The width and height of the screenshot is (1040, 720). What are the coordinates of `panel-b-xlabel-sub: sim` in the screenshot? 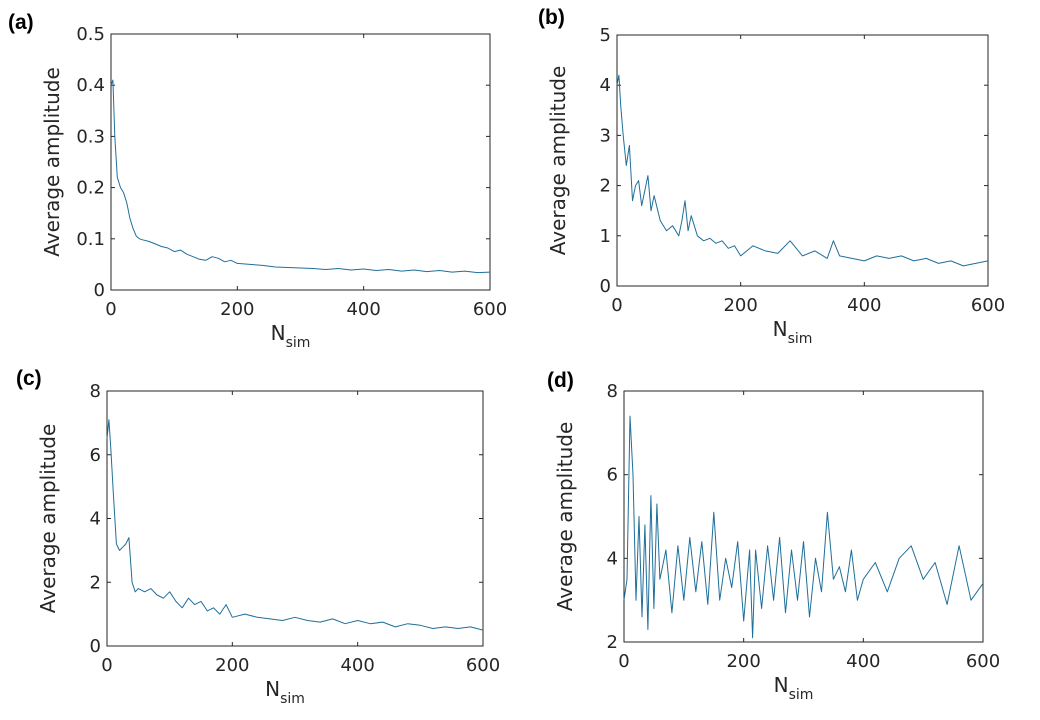 It's located at (800, 339).